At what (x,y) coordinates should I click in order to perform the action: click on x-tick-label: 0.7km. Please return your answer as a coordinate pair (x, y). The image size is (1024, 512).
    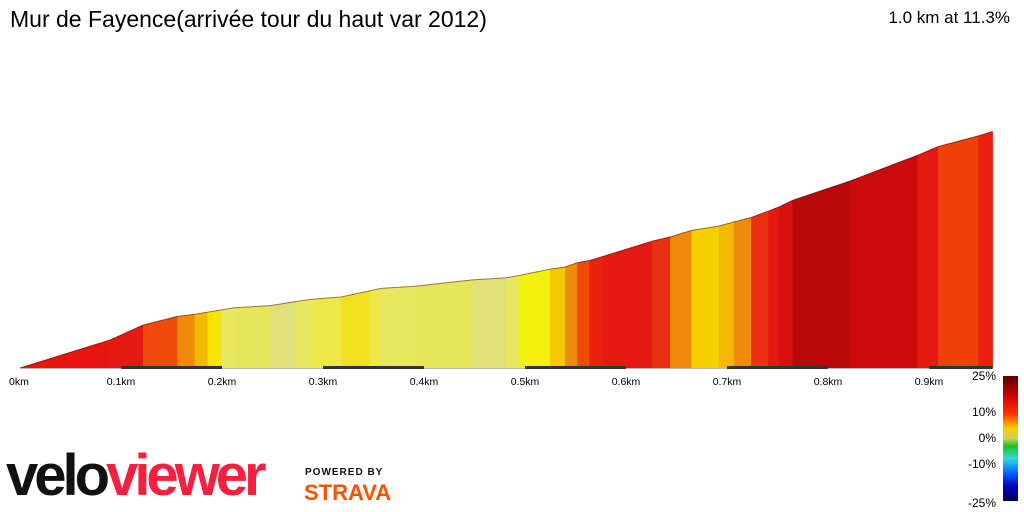
    Looking at the image, I should click on (727, 382).